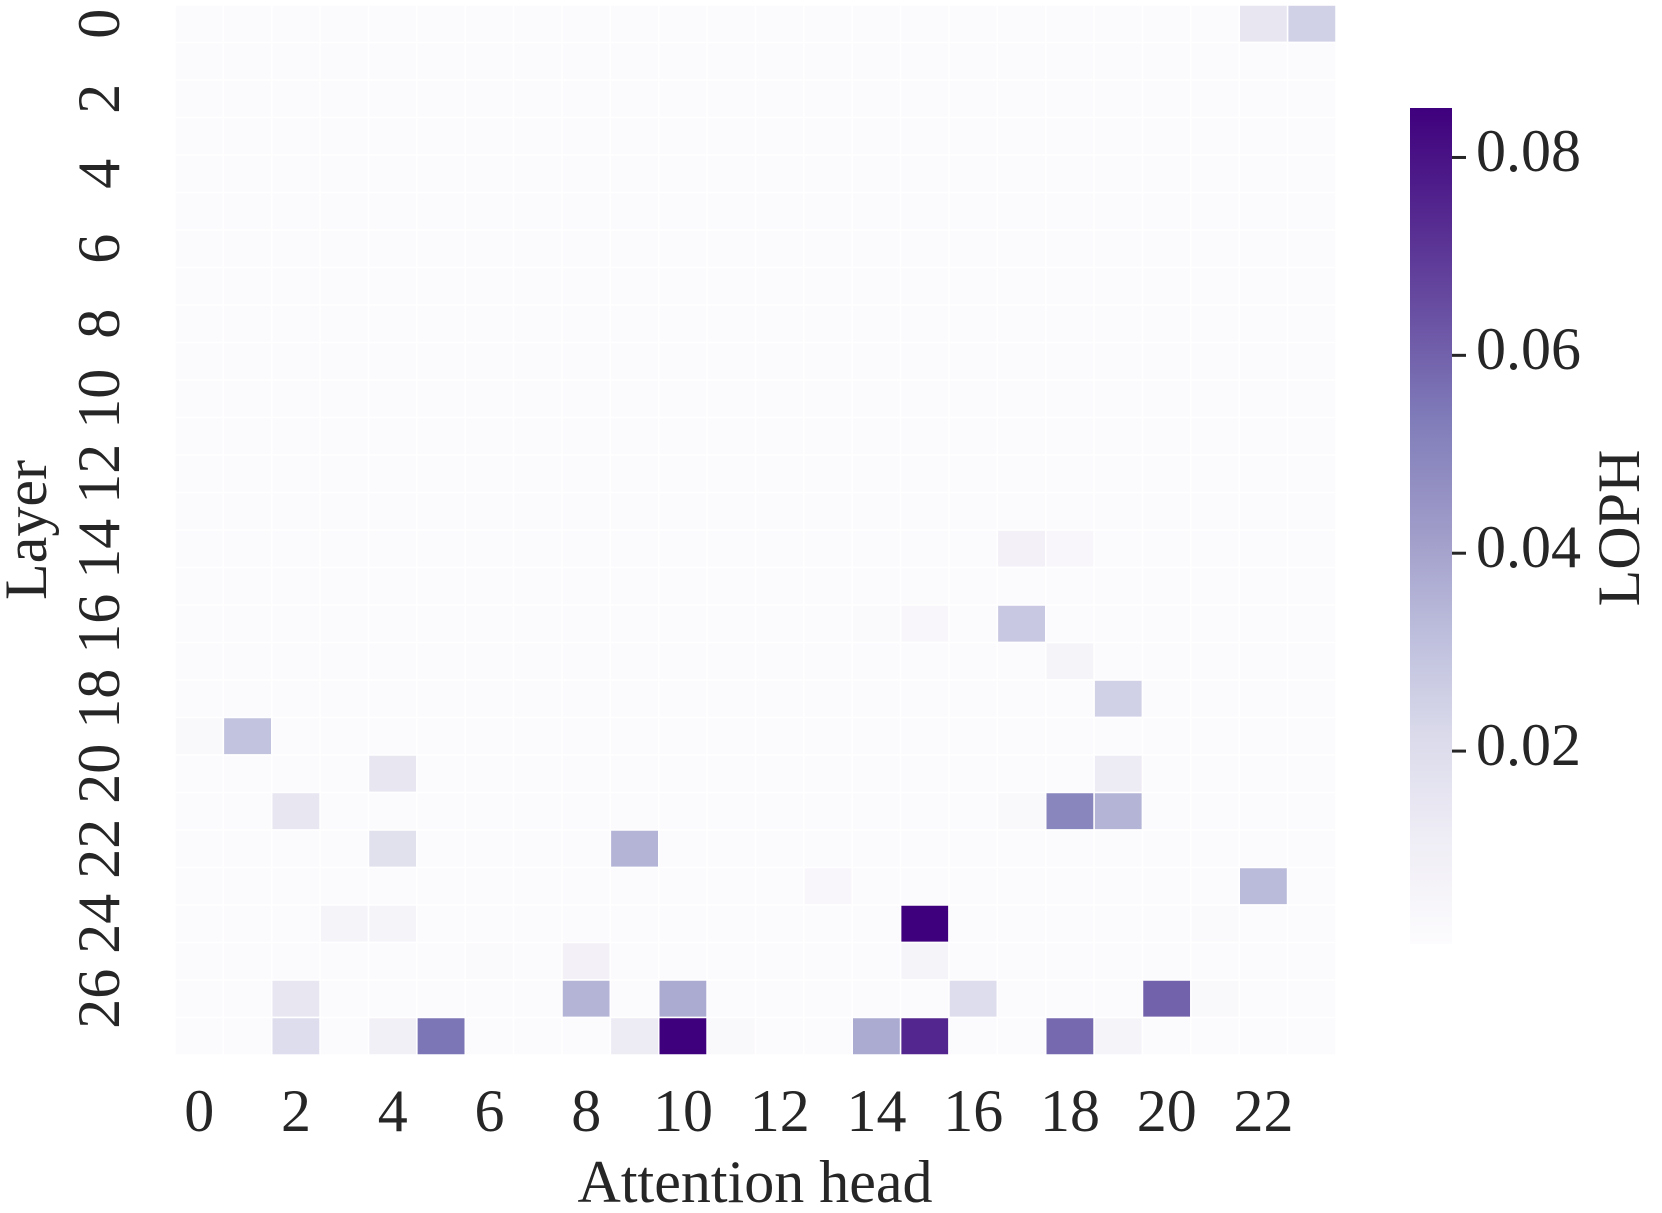 The width and height of the screenshot is (1662, 1213). Describe the element at coordinates (29, 530) in the screenshot. I see `y-axis-label: Layer` at that location.